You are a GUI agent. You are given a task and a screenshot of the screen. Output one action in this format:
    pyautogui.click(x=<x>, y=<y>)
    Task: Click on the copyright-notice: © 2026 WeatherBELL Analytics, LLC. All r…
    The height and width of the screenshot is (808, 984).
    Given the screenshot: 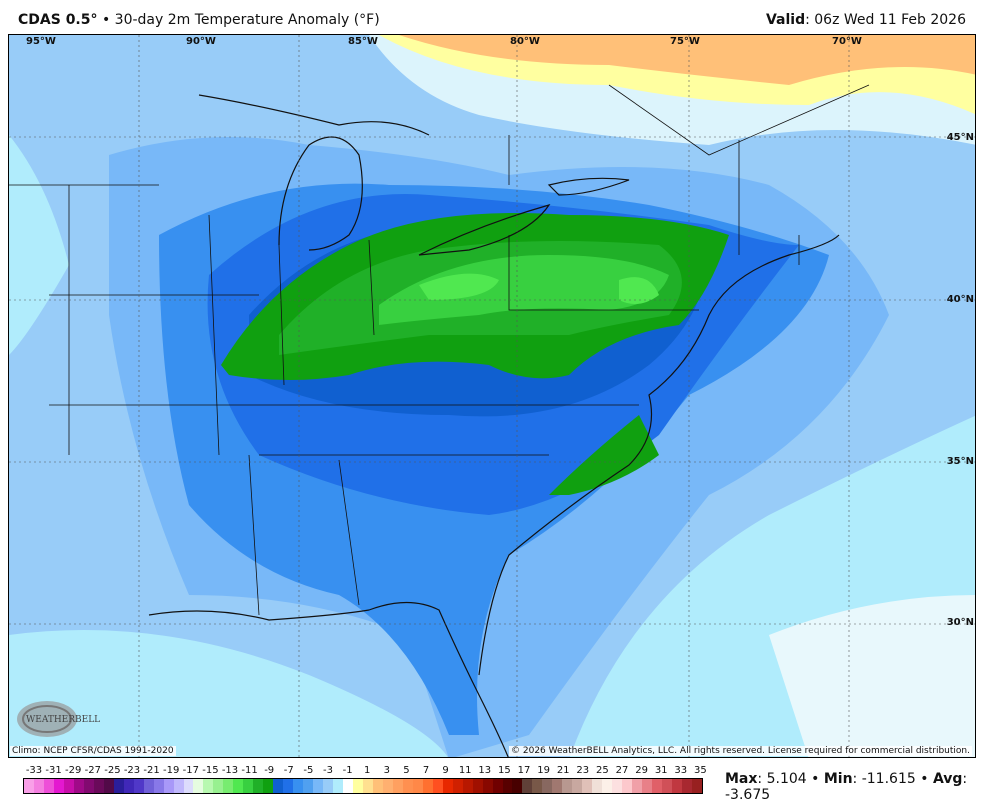 What is the action you would take?
    pyautogui.click(x=740, y=751)
    